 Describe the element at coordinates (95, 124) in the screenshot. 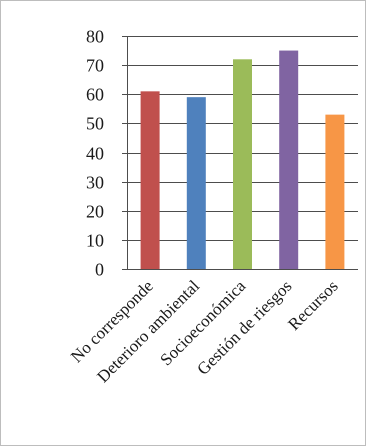

I see `y-tick-label: 50` at that location.